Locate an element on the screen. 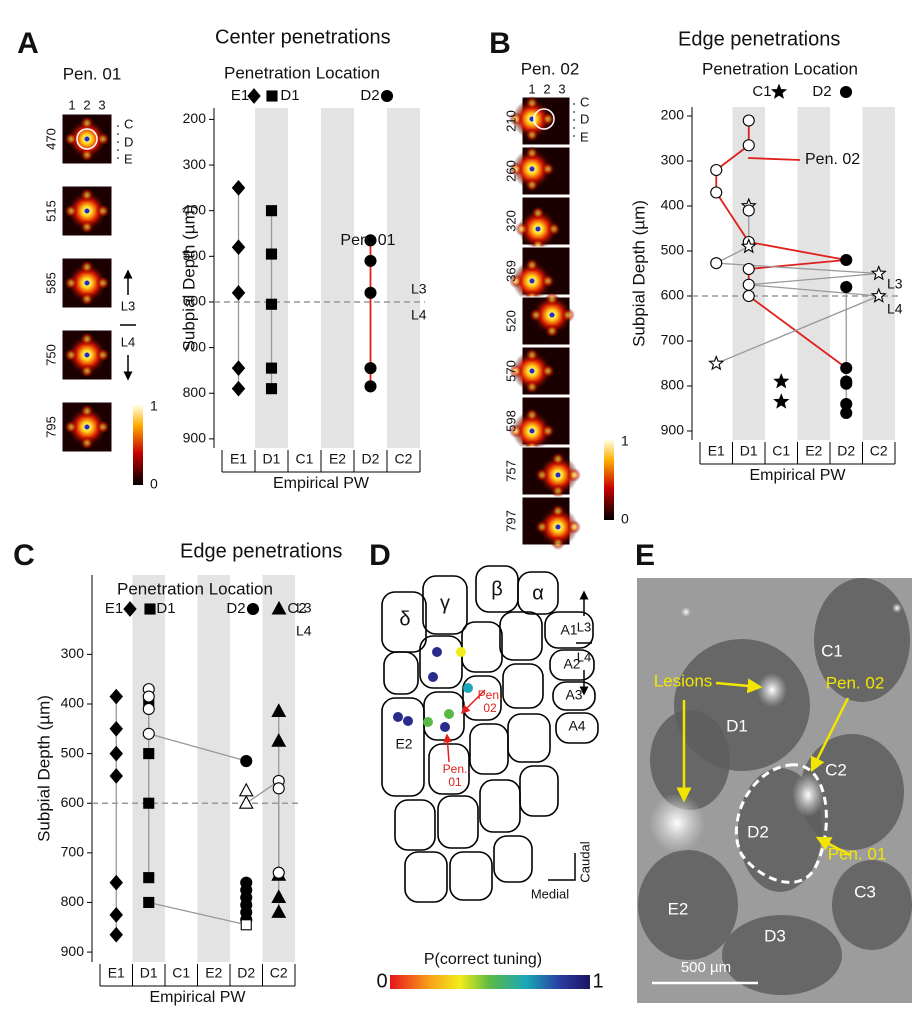 Image resolution: width=921 pixels, height=1017 pixels. region-label: C3 is located at coordinates (865, 891).